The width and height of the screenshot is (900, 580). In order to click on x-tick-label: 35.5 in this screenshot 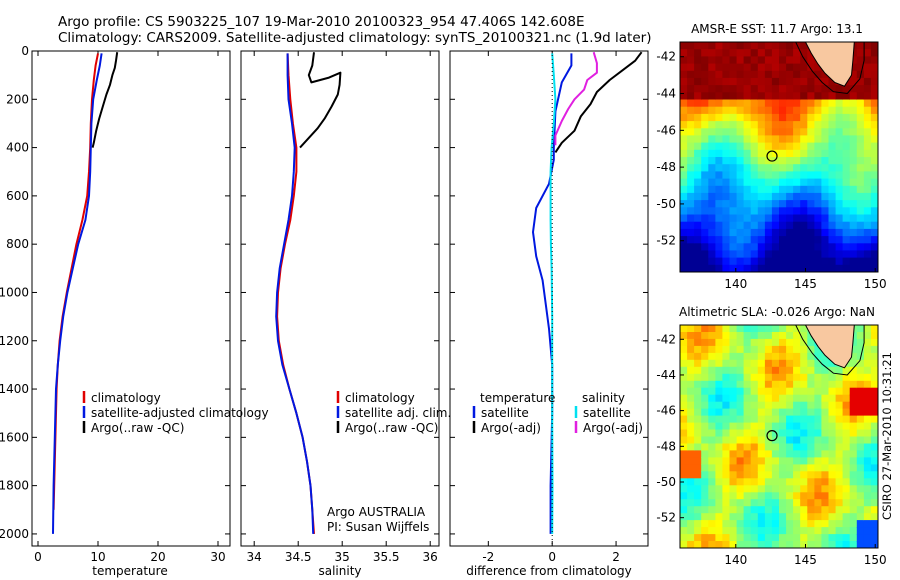, I will do `click(386, 557)`.